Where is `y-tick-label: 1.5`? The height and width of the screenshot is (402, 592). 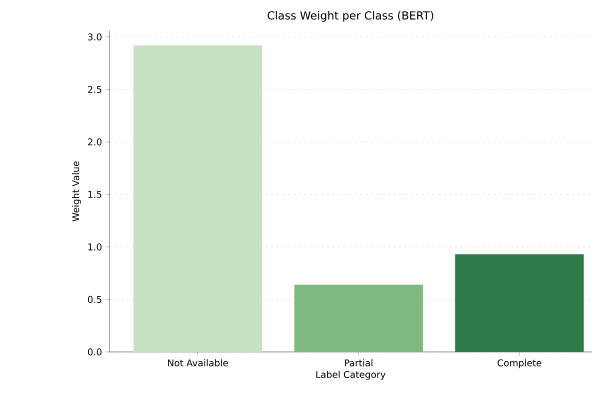 y-tick-label: 1.5 is located at coordinates (95, 194).